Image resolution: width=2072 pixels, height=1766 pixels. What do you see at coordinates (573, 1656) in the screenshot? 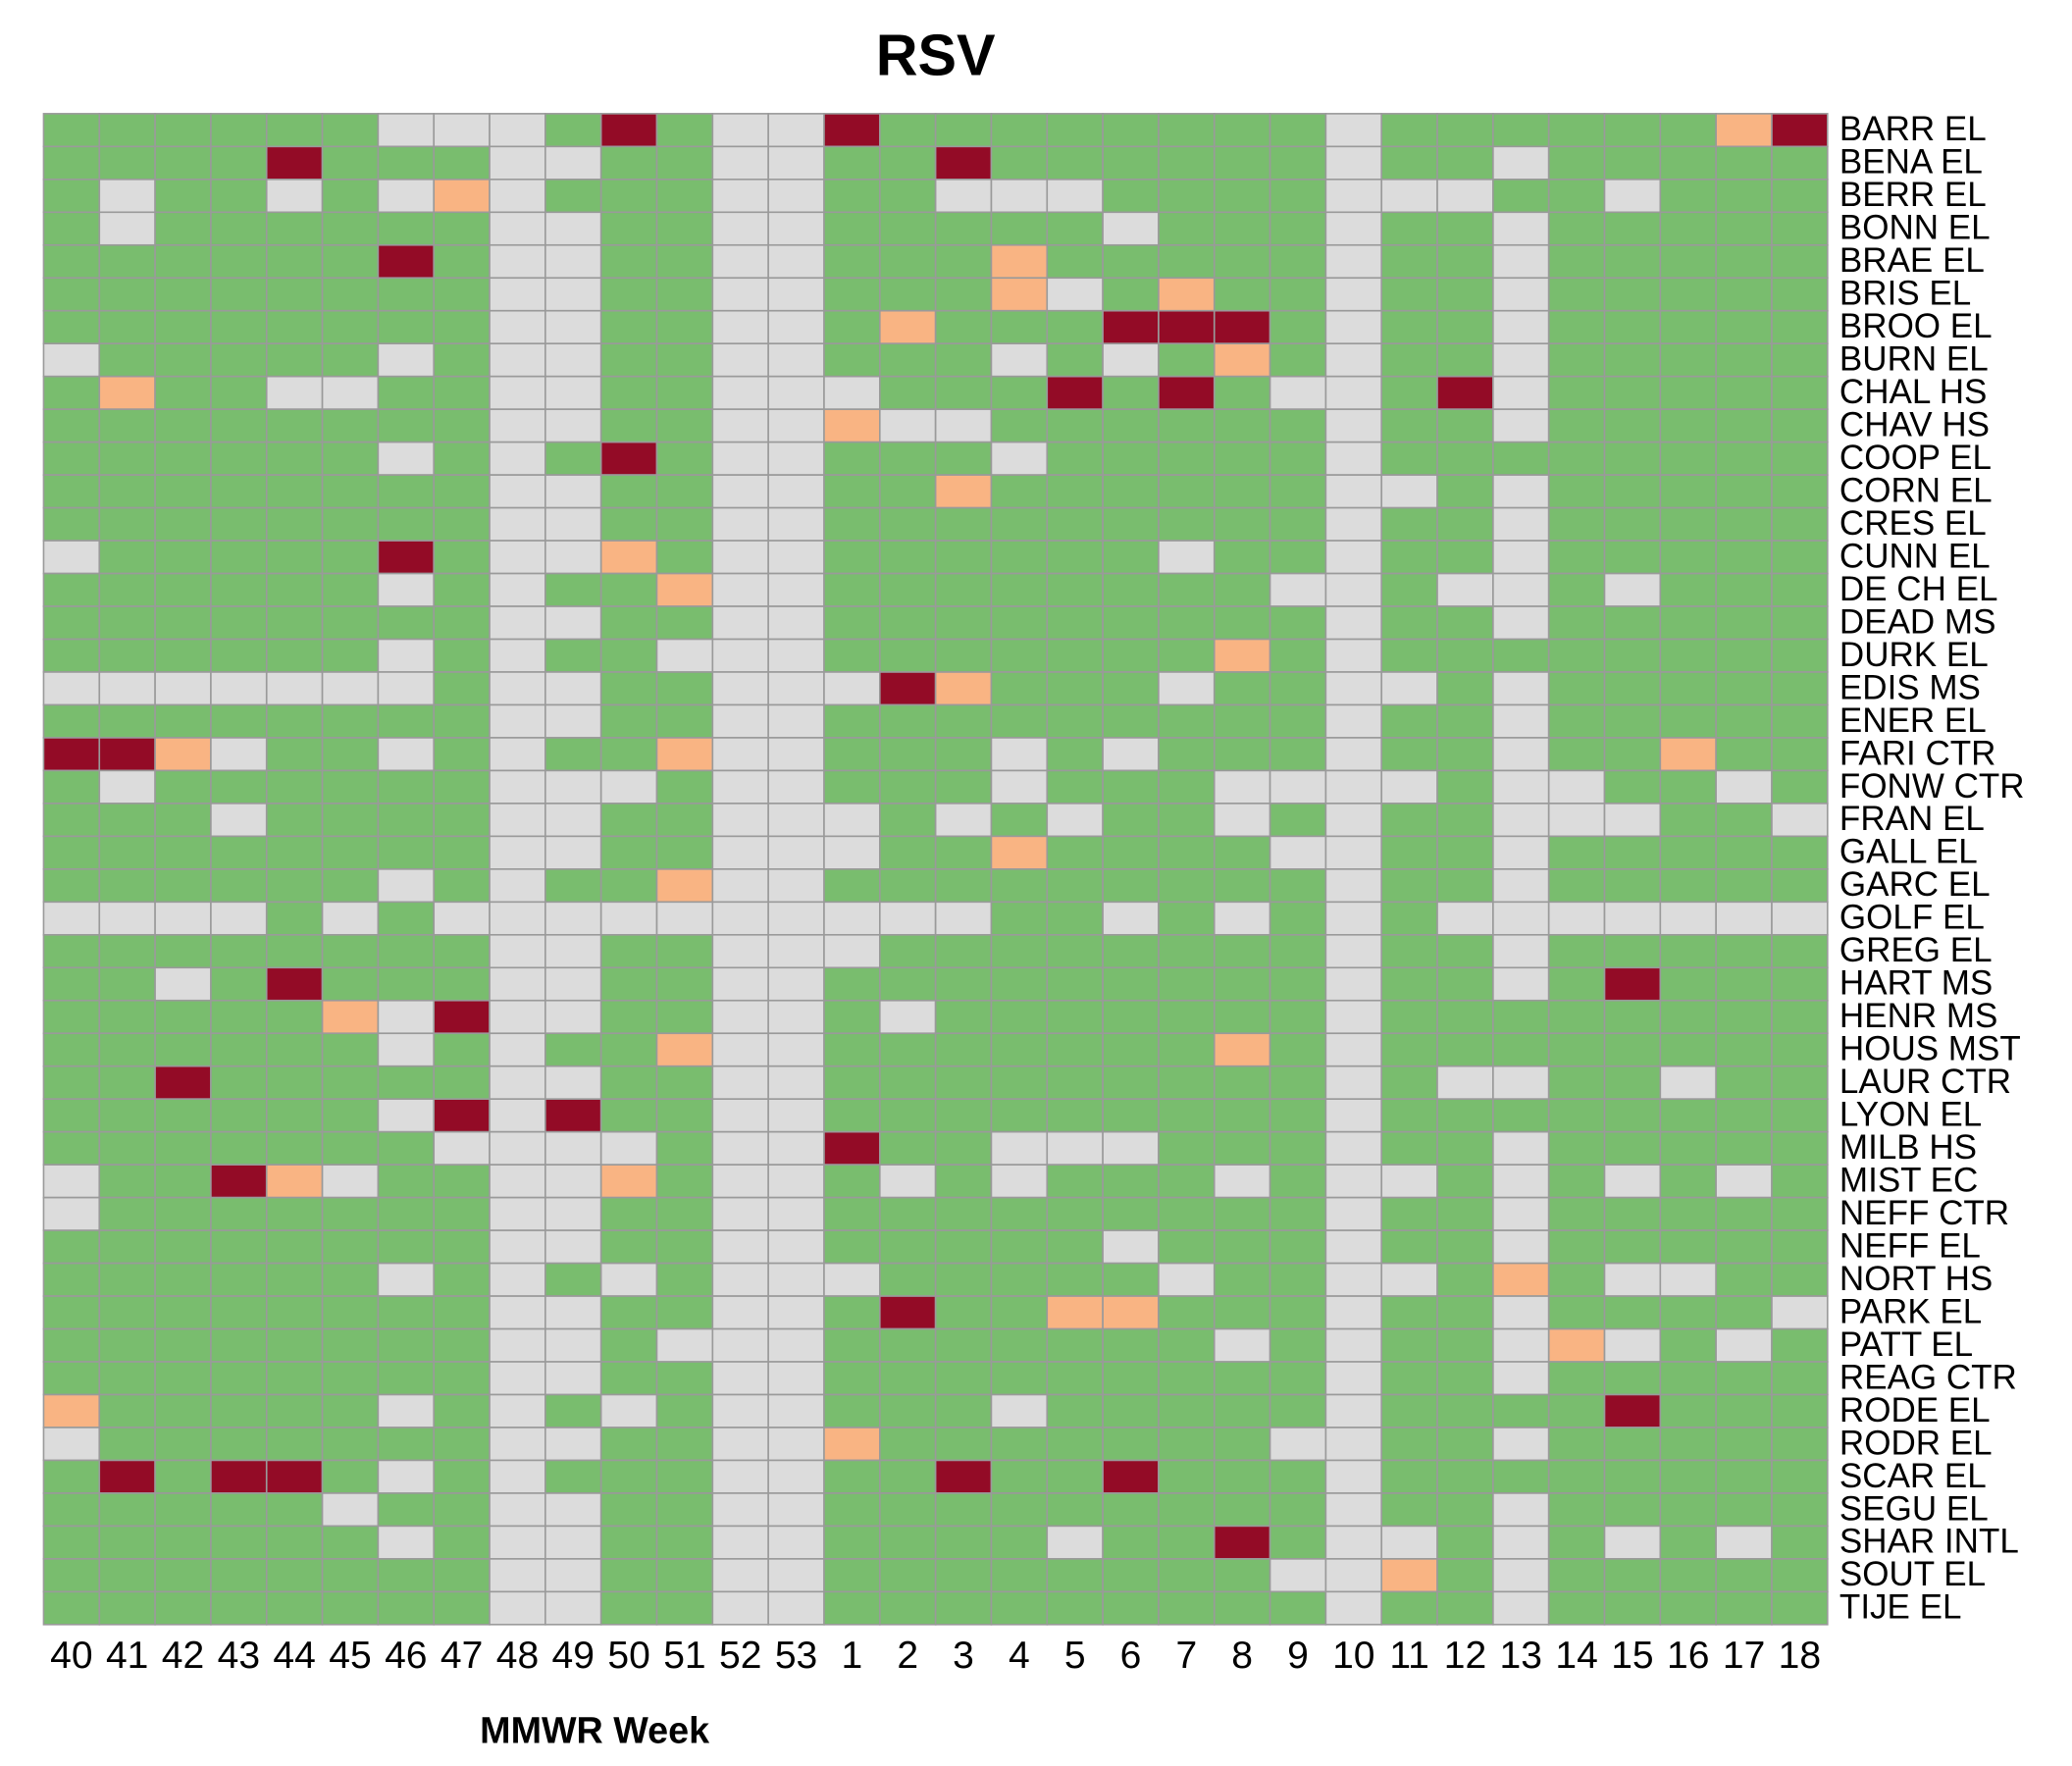
I see `column-label: 49` at bounding box center [573, 1656].